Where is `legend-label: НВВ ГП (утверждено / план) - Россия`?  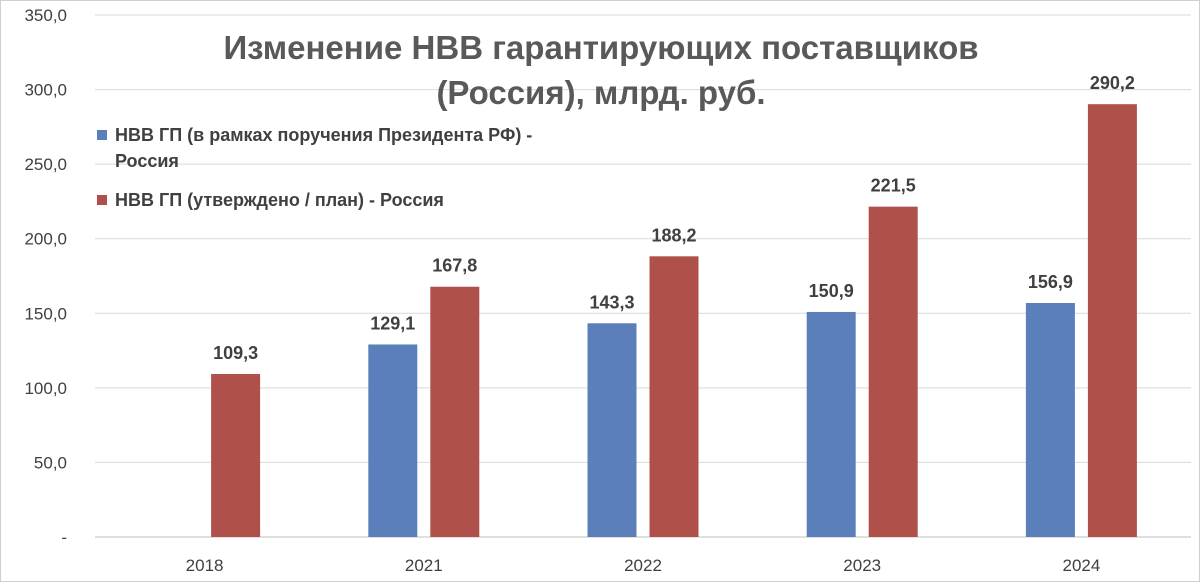
legend-label: НВВ ГП (утверждено / план) - Россия is located at coordinates (279, 200).